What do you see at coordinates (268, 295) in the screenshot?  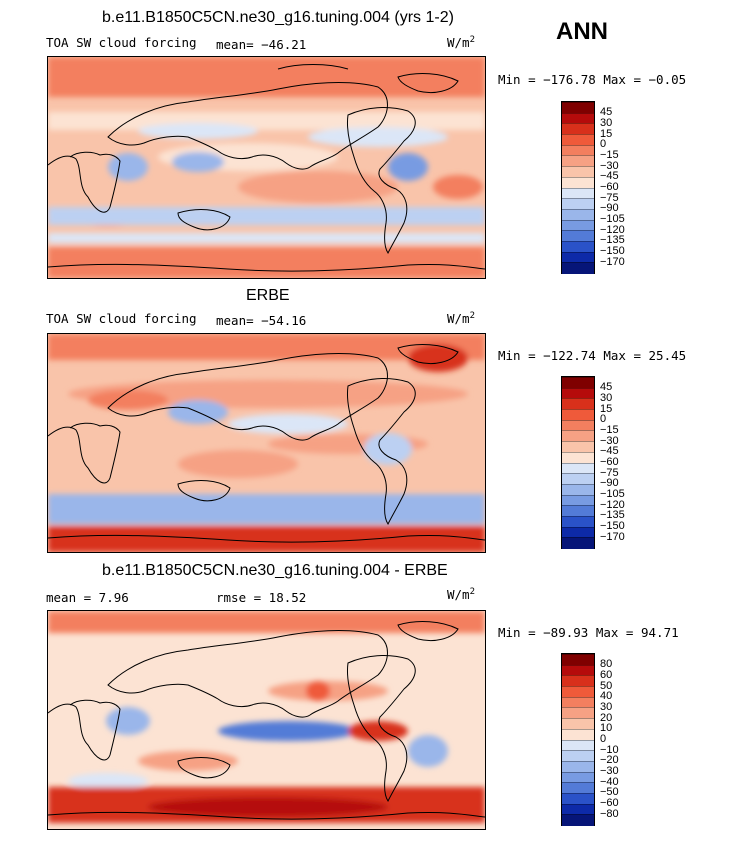 I see `panel-obs-title: ERBE` at bounding box center [268, 295].